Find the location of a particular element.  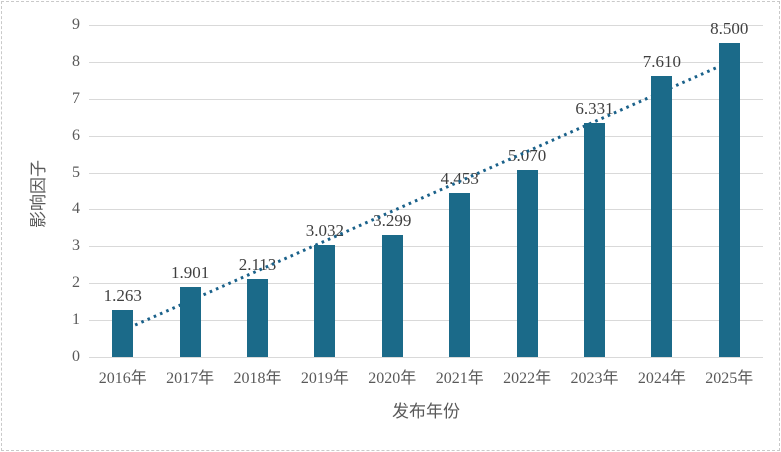

value-label: 7.610 is located at coordinates (662, 62).